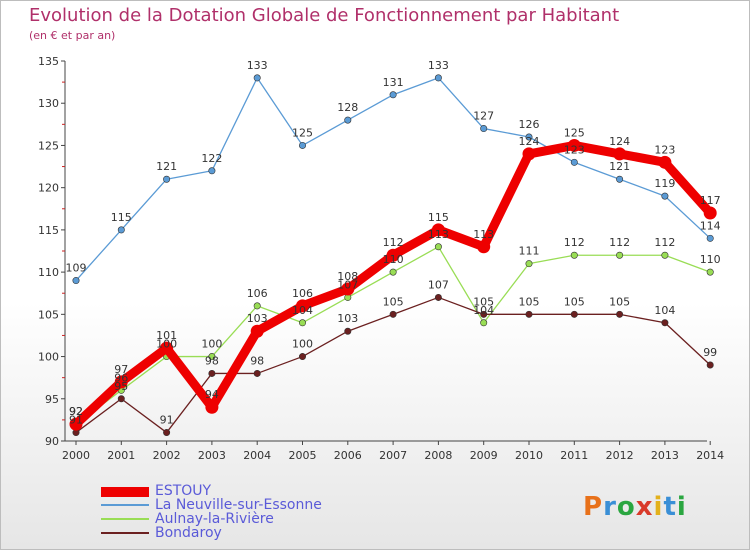 This screenshot has width=750, height=550. What do you see at coordinates (710, 352) in the screenshot?
I see `data-label: 99` at bounding box center [710, 352].